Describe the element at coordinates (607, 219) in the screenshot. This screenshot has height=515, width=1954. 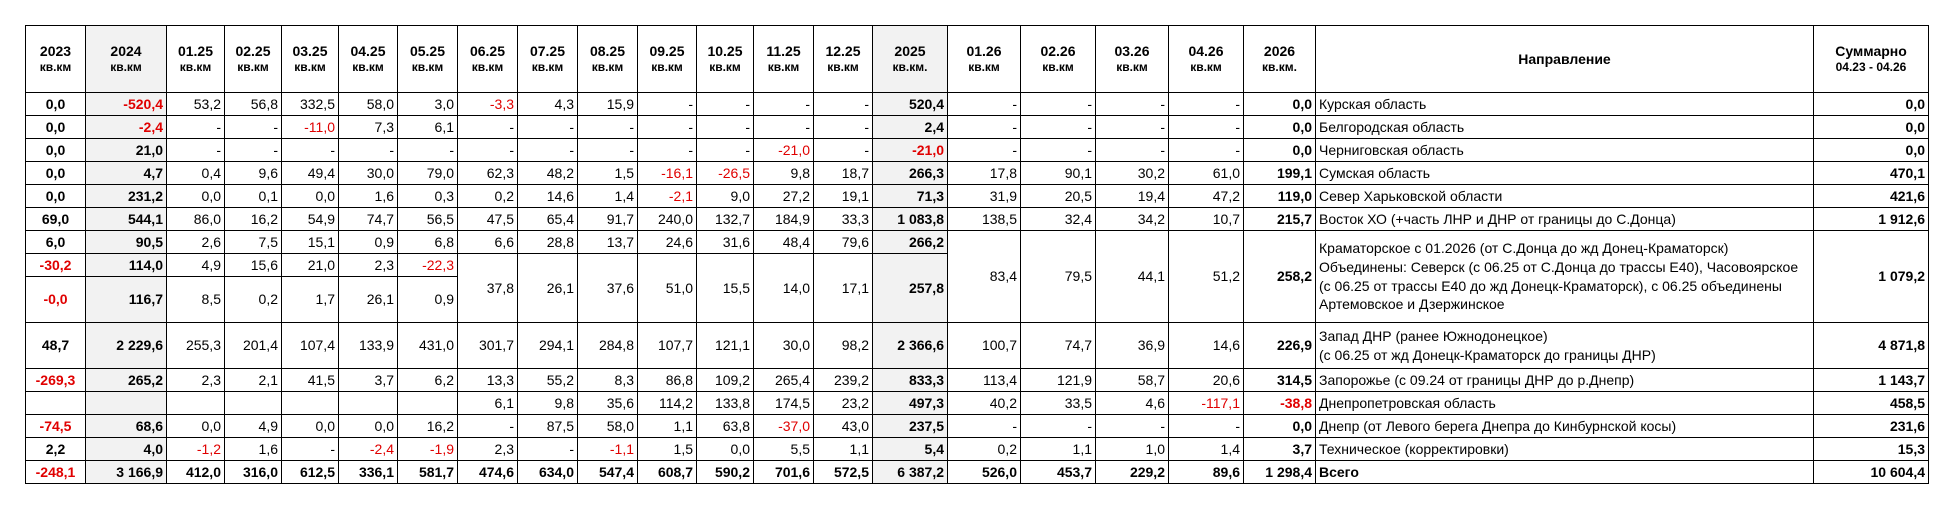
I see `value-cell: 91,7` at that location.